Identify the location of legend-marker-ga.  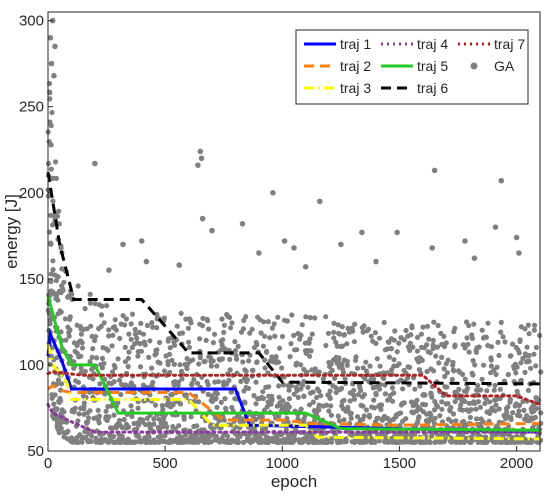
(474, 66).